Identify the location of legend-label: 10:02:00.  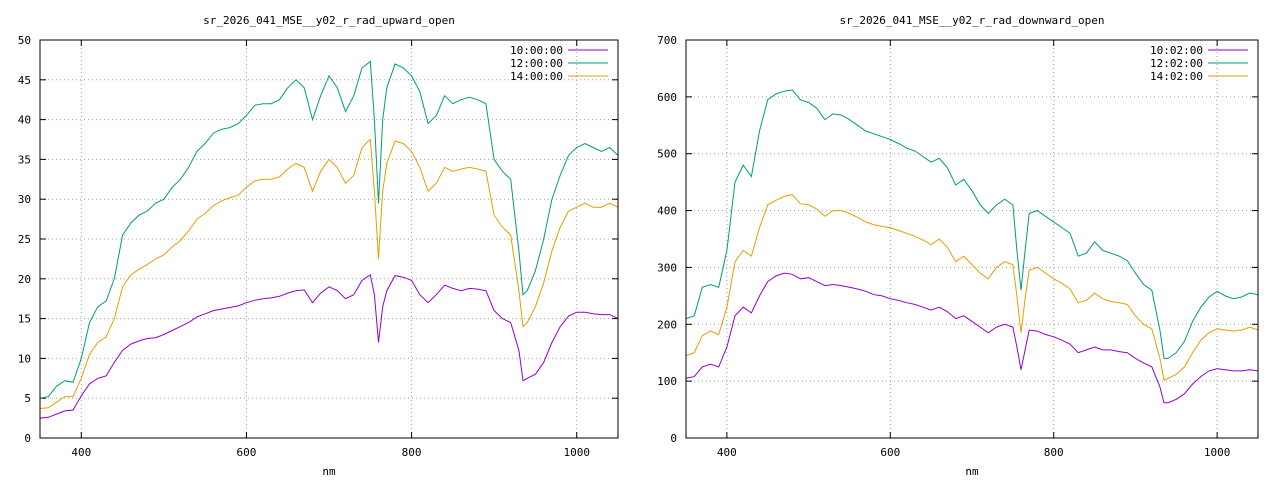
(1176, 50).